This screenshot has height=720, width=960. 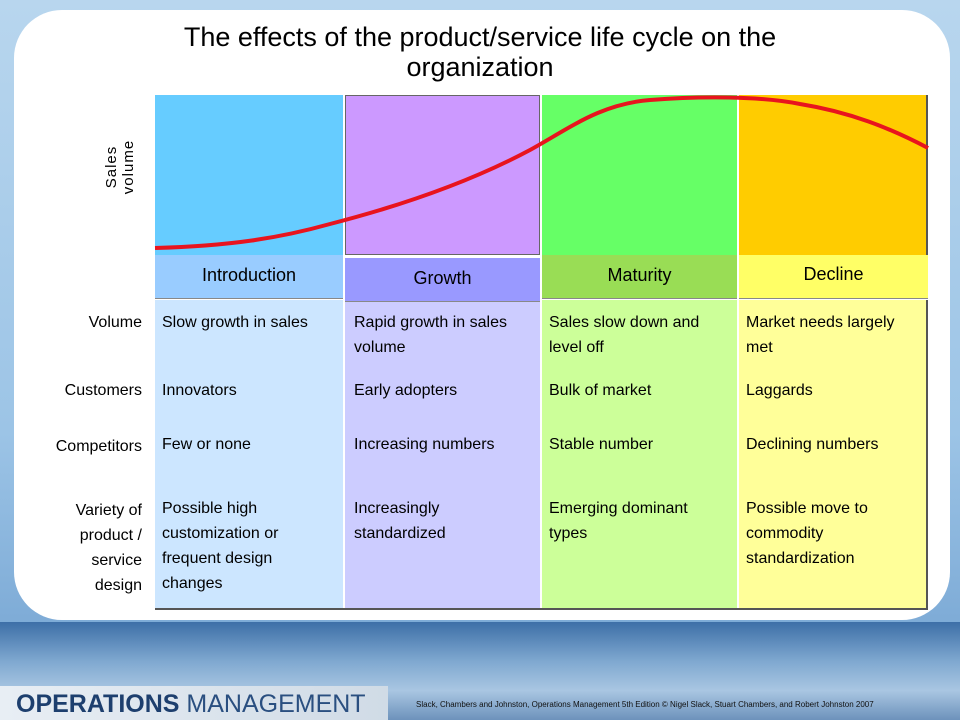 What do you see at coordinates (406, 390) in the screenshot?
I see `stage-cell: Early adopters` at bounding box center [406, 390].